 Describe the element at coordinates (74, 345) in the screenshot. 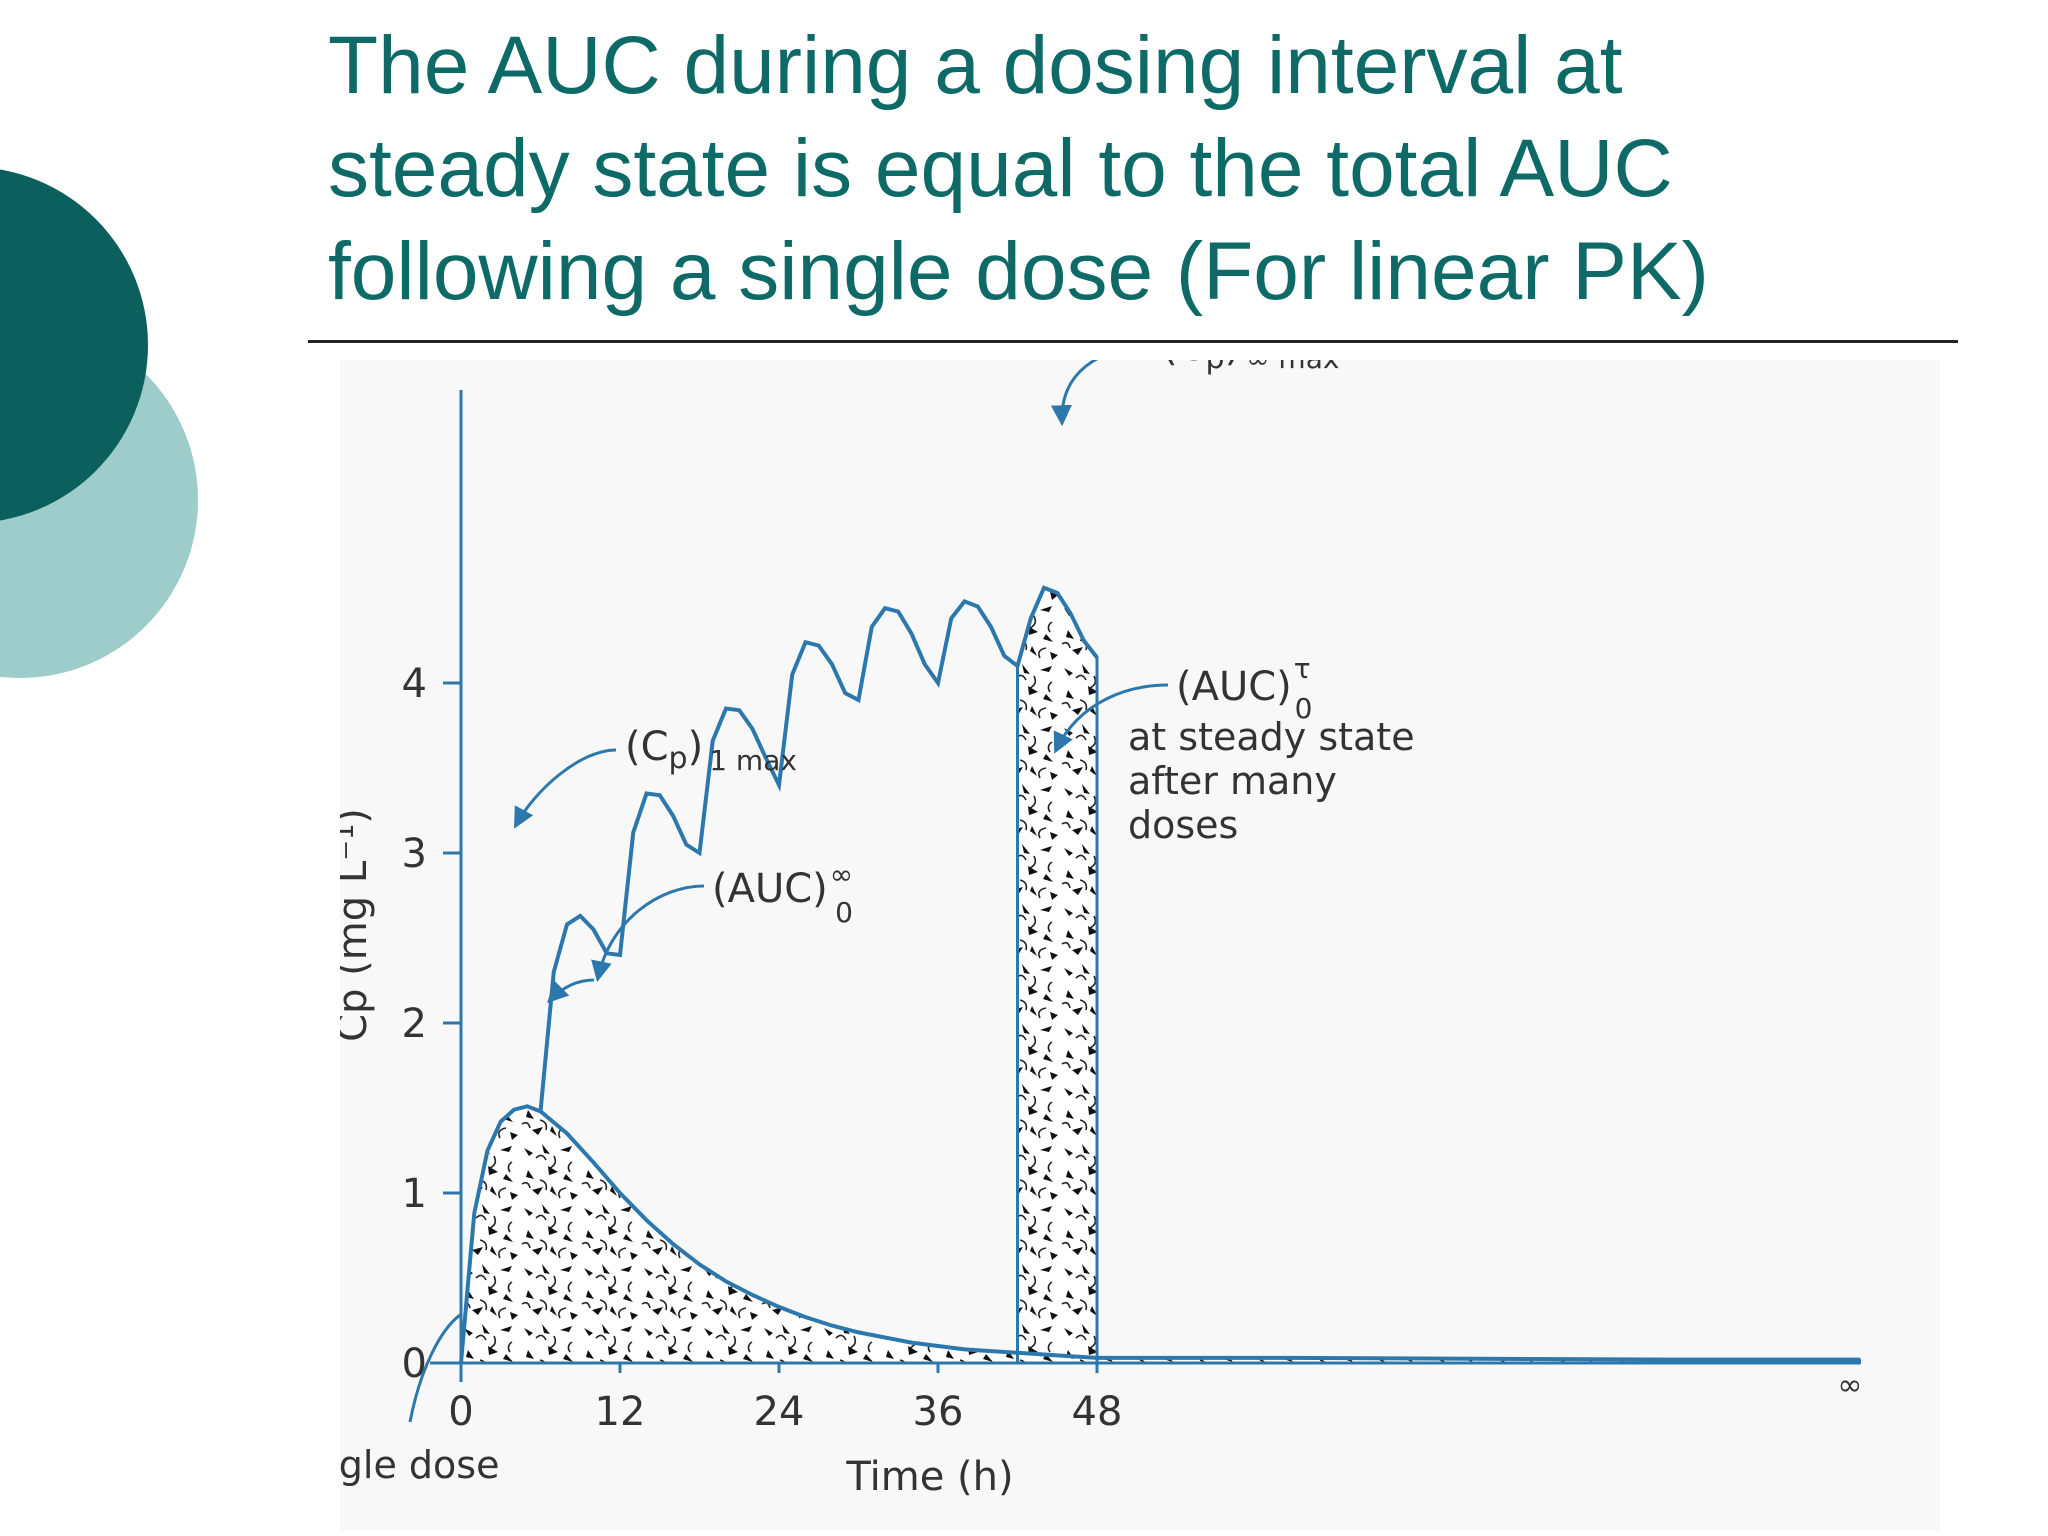

I see `dark-circle` at that location.